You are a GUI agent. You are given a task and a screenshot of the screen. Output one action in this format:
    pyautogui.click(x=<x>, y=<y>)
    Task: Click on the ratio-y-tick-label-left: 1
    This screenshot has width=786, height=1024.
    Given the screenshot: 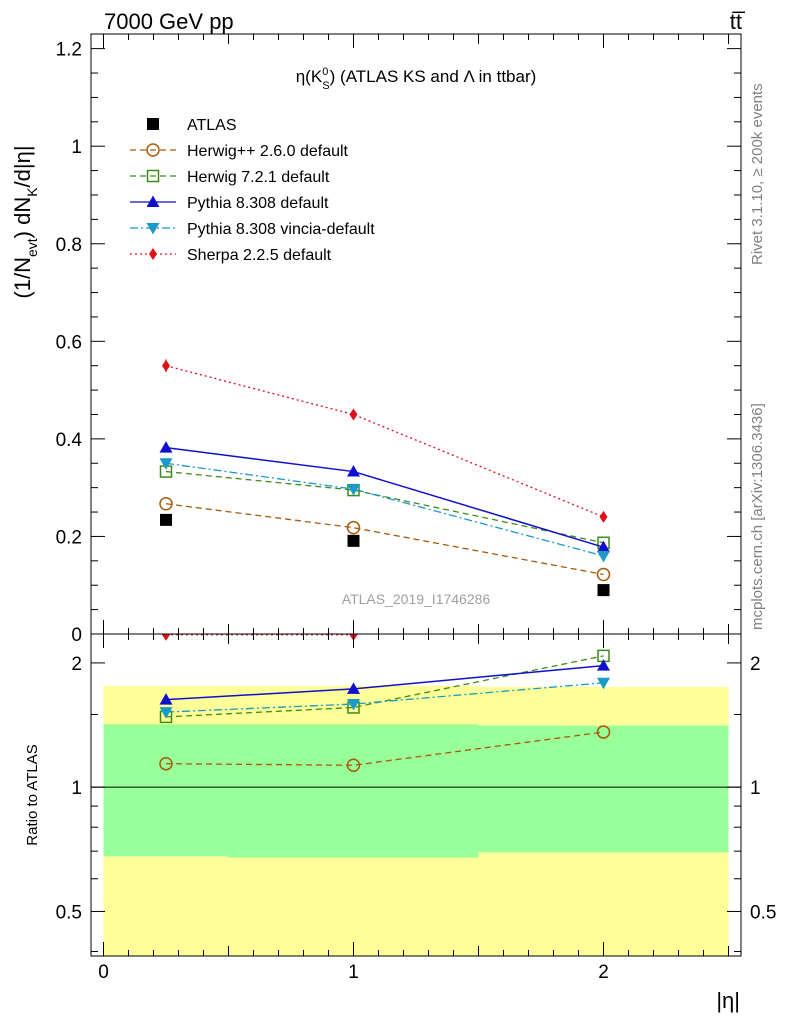 What is the action you would take?
    pyautogui.click(x=76, y=788)
    